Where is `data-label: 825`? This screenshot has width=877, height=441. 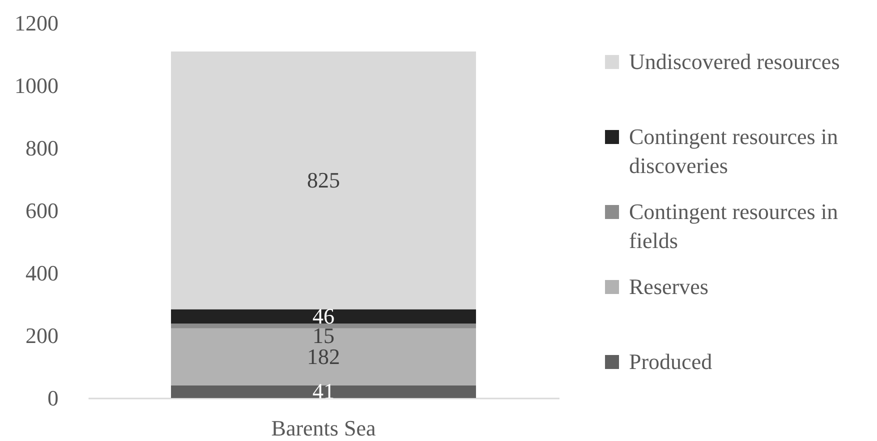 data-label: 825 is located at coordinates (323, 179).